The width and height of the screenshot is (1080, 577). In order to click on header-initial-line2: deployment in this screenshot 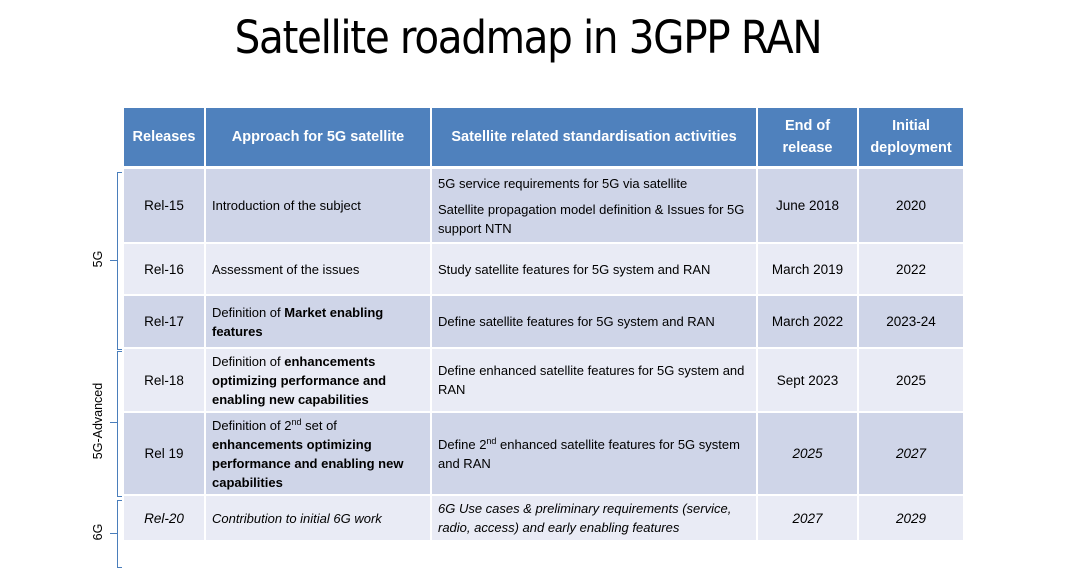, I will do `click(911, 148)`.